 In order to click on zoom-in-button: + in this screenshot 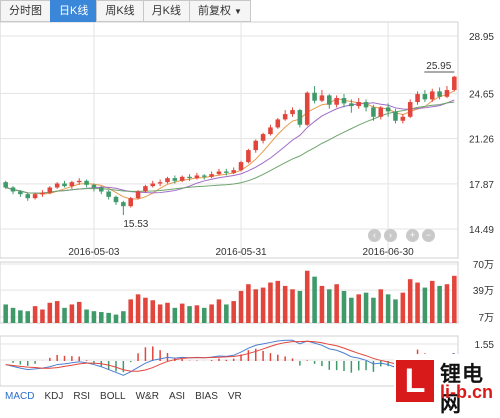, I will do `click(412, 235)`.